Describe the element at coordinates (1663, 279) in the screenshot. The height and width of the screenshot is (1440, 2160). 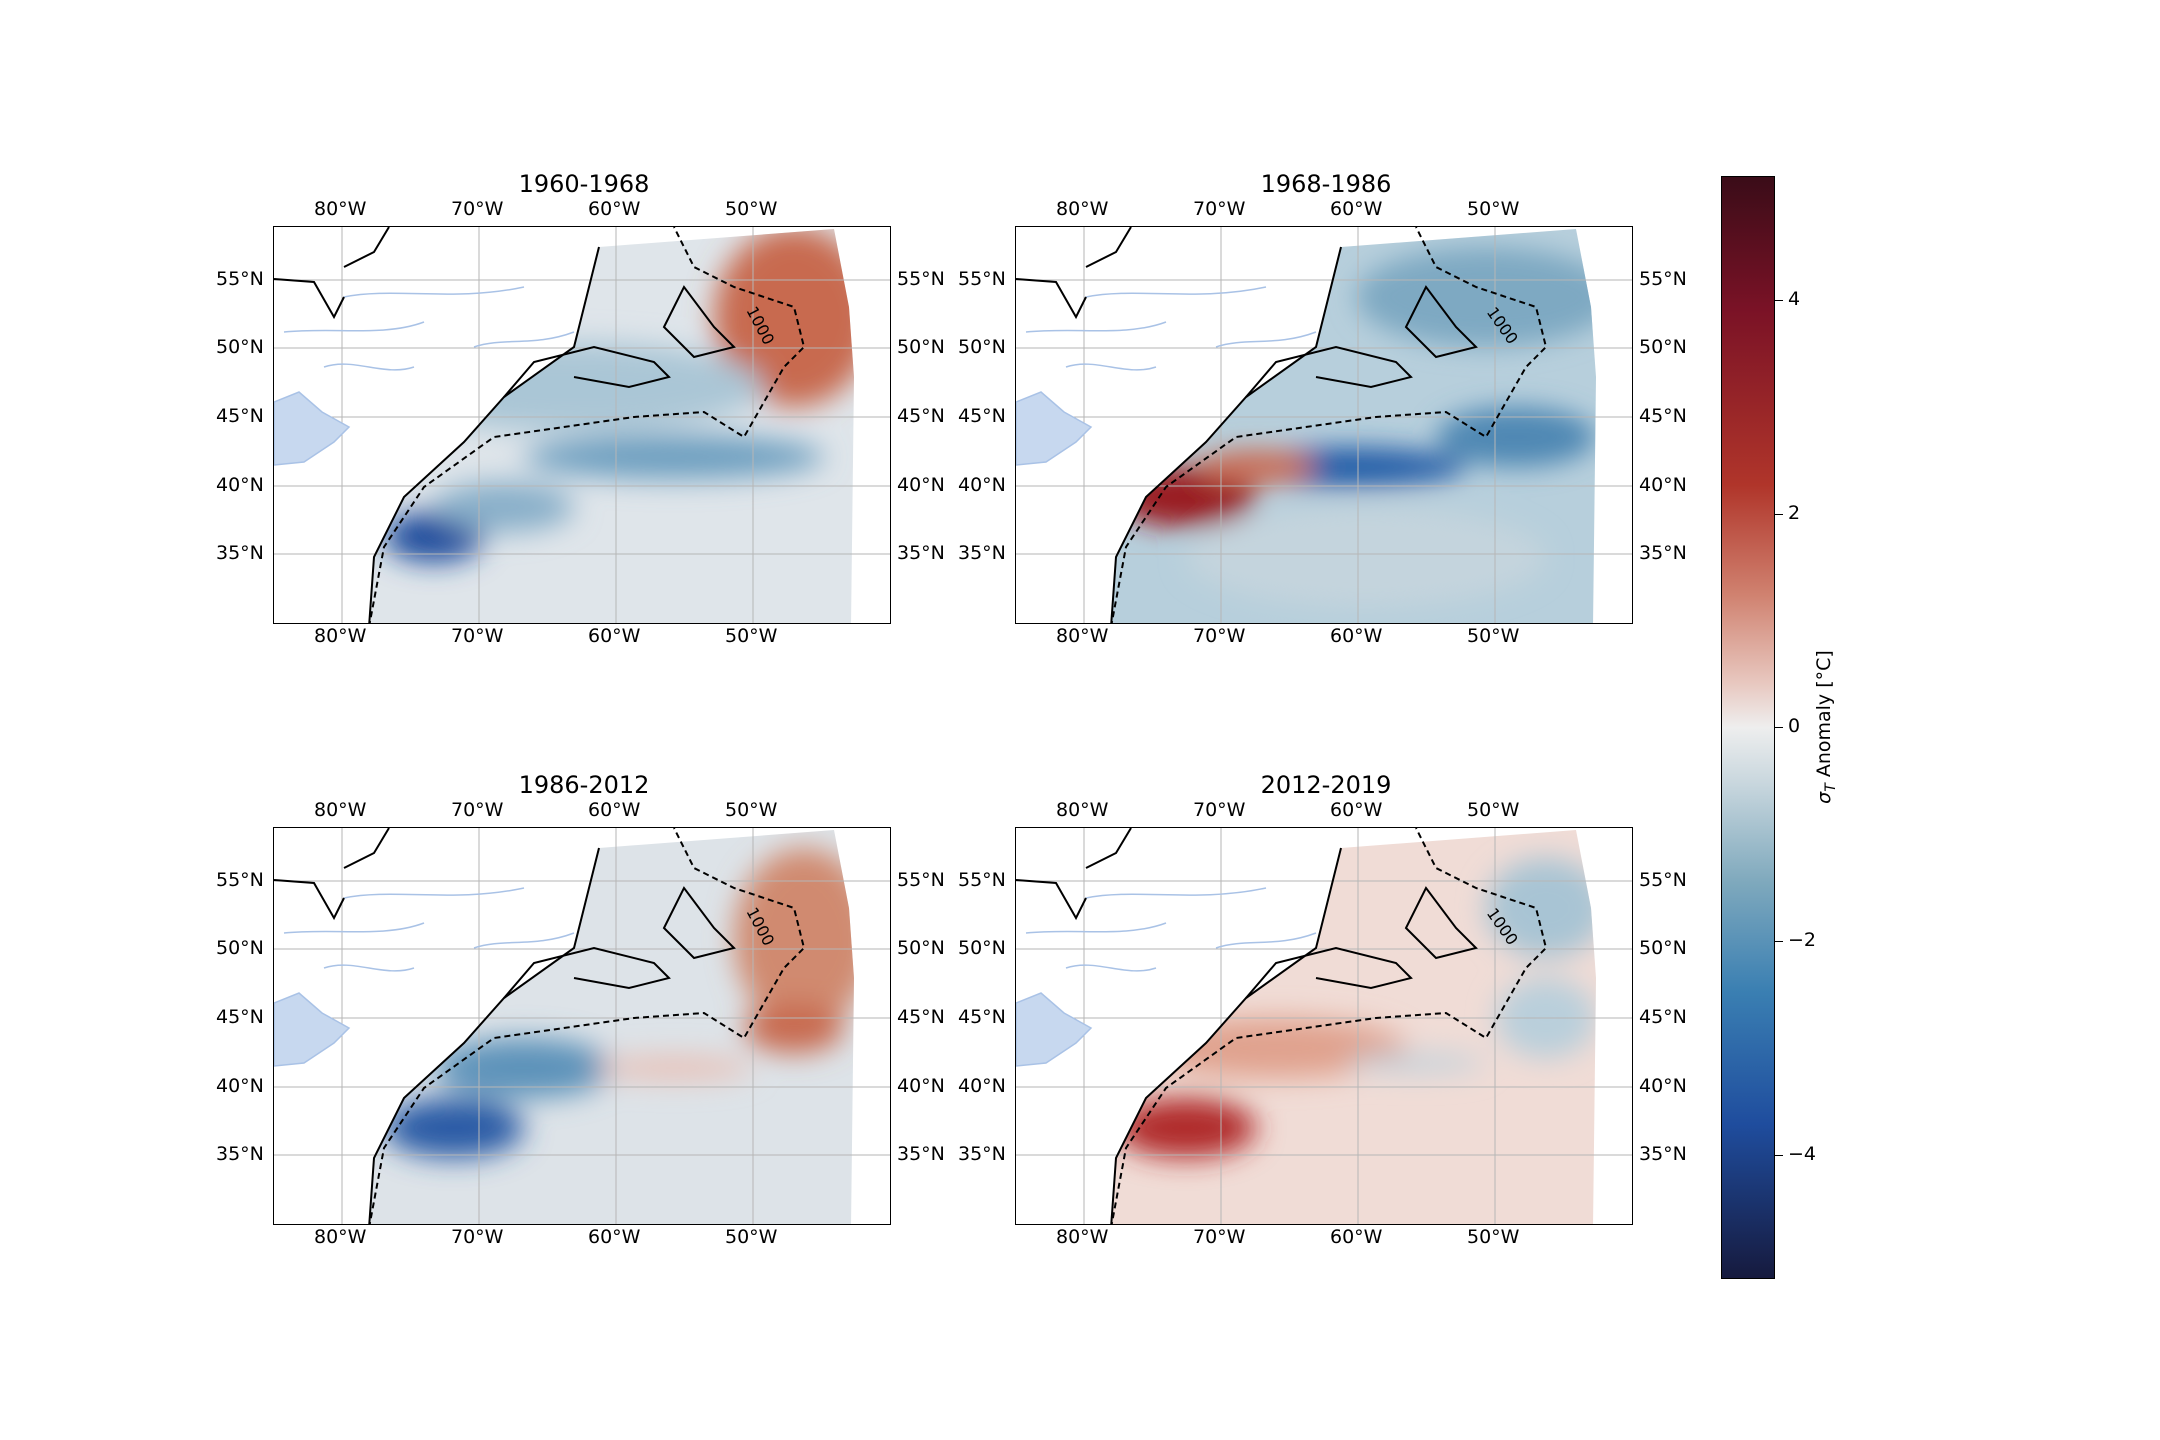
I see `p2-right-lat-55: 55°N` at that location.